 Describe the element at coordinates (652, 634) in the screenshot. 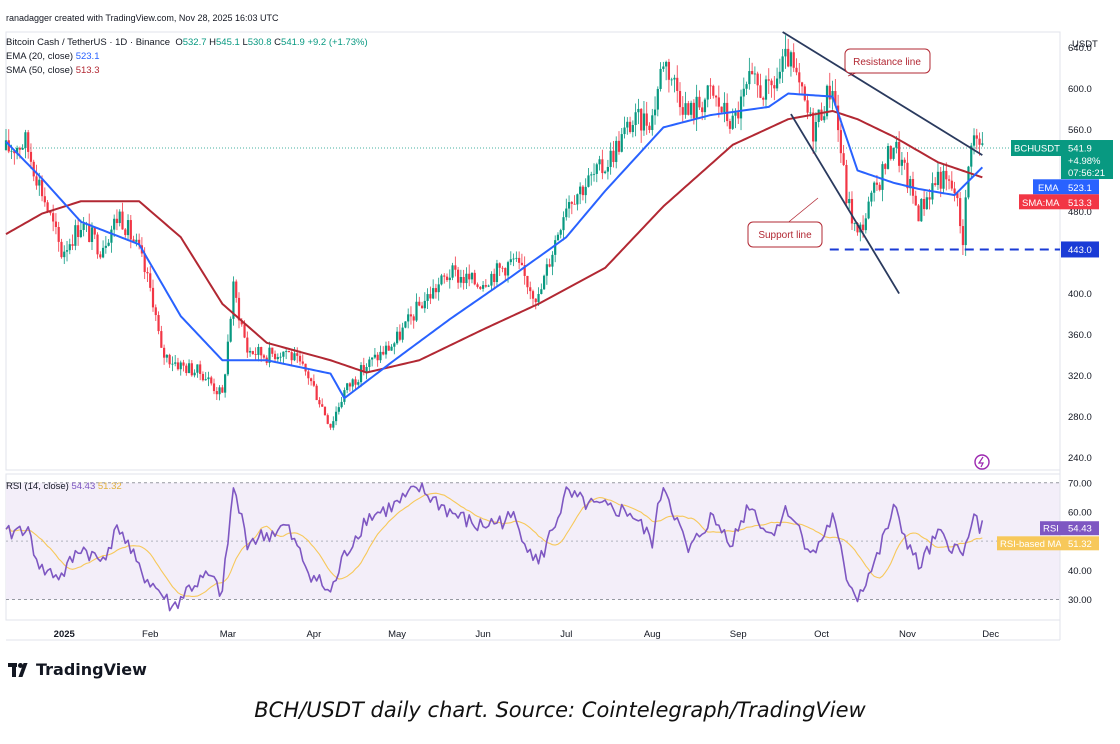

I see `time-tick-label: Aug` at that location.